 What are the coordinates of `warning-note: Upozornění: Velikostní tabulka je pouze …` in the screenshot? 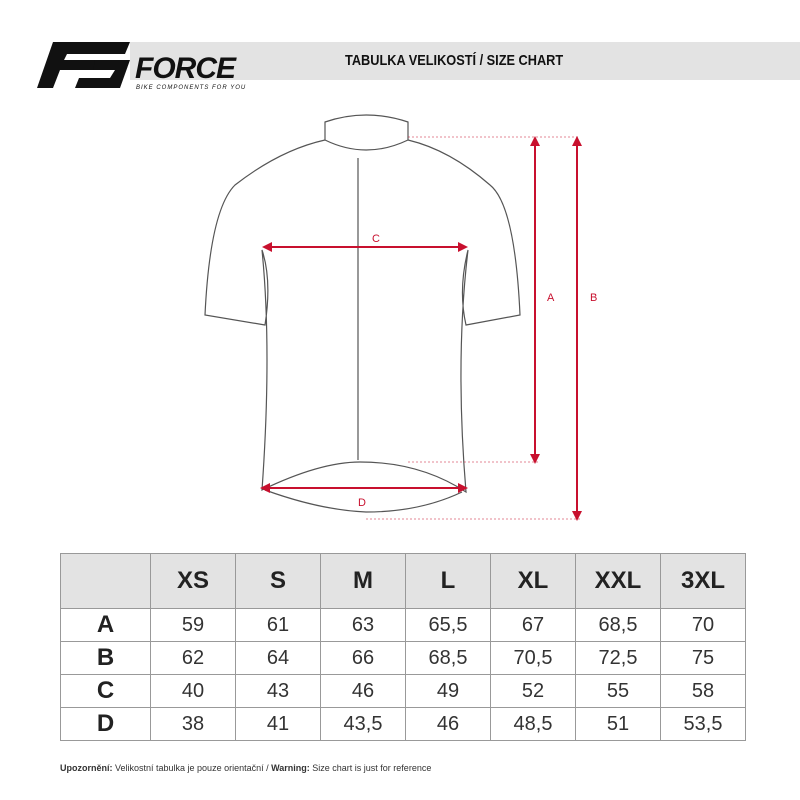 It's located at (246, 768).